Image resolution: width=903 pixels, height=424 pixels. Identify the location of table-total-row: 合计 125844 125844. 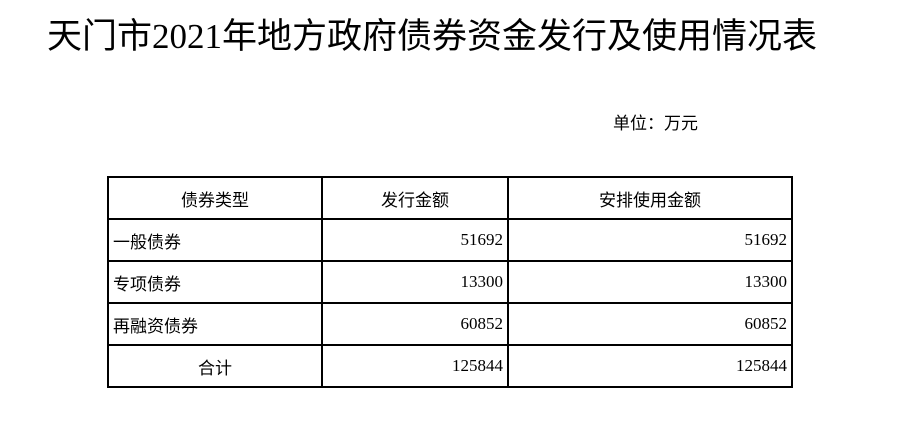
(450, 366).